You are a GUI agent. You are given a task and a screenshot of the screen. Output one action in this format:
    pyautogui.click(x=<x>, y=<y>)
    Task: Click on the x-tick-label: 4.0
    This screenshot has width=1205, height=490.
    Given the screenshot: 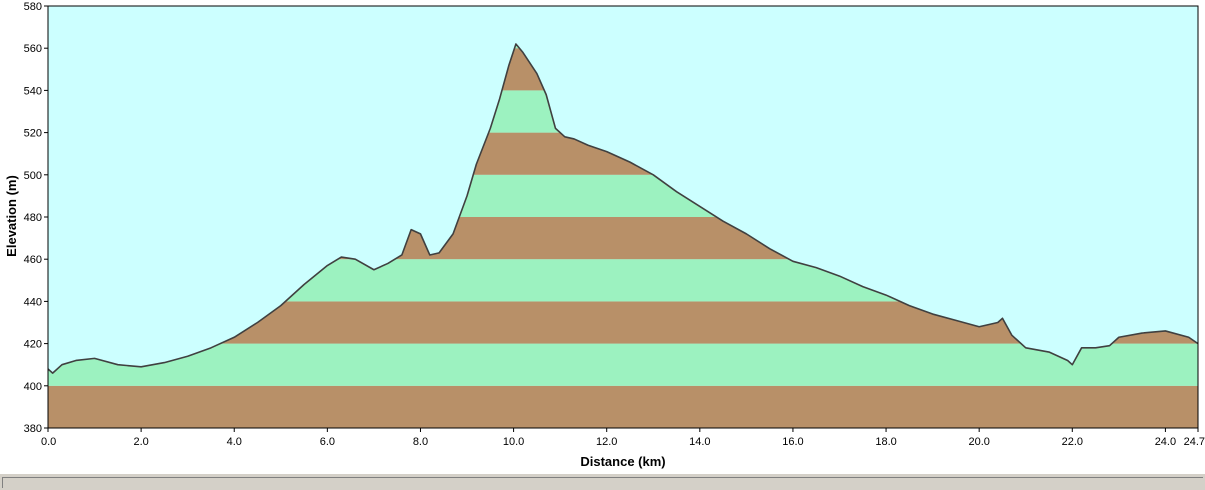 What is the action you would take?
    pyautogui.click(x=234, y=442)
    